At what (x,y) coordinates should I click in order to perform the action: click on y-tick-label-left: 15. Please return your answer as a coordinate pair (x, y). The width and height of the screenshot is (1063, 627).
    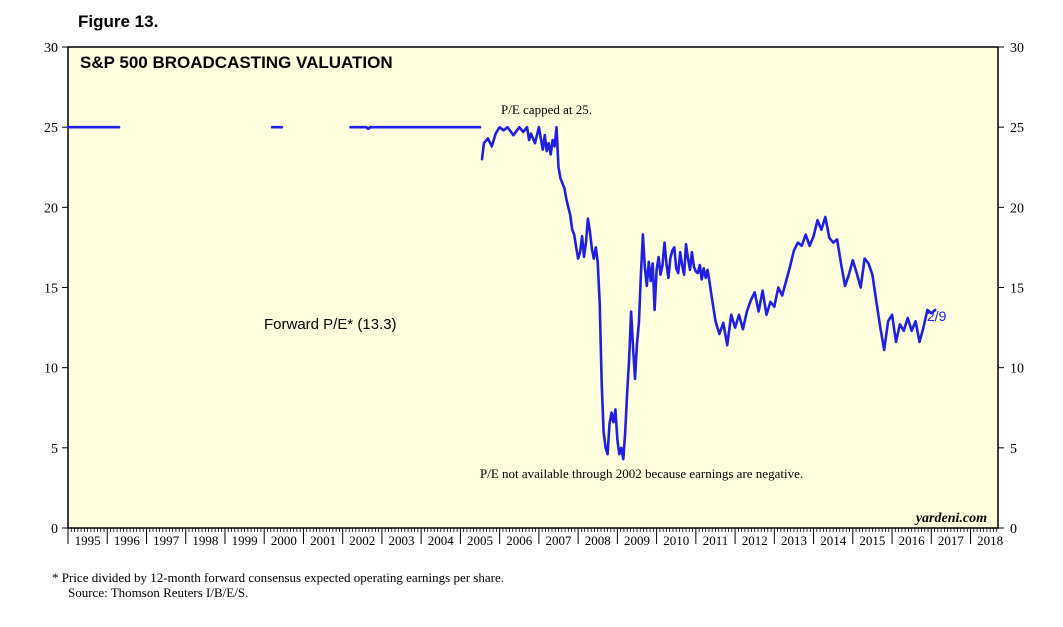
    Looking at the image, I should click on (51, 289).